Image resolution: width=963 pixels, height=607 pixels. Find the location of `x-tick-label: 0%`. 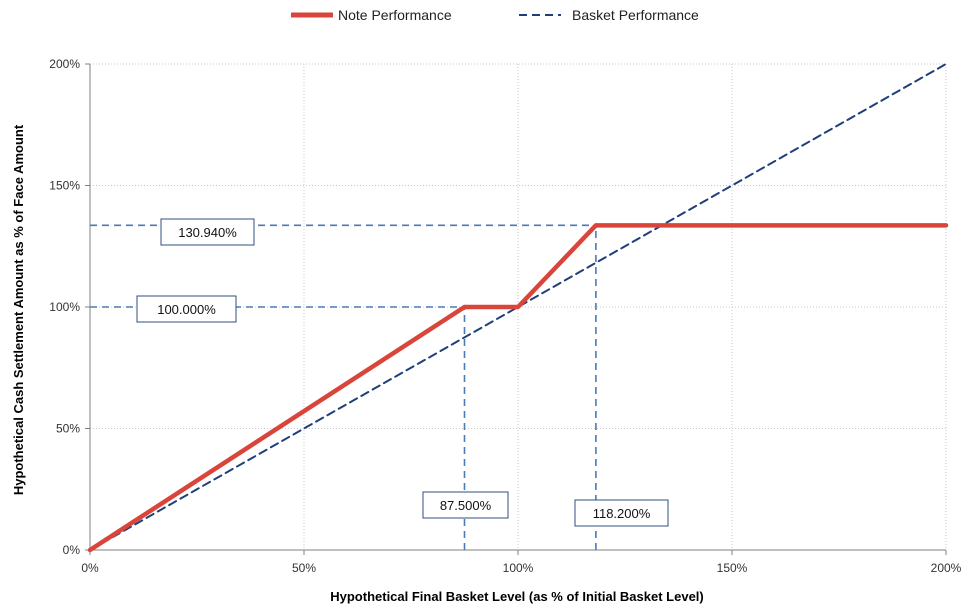

x-tick-label: 0% is located at coordinates (90, 568).